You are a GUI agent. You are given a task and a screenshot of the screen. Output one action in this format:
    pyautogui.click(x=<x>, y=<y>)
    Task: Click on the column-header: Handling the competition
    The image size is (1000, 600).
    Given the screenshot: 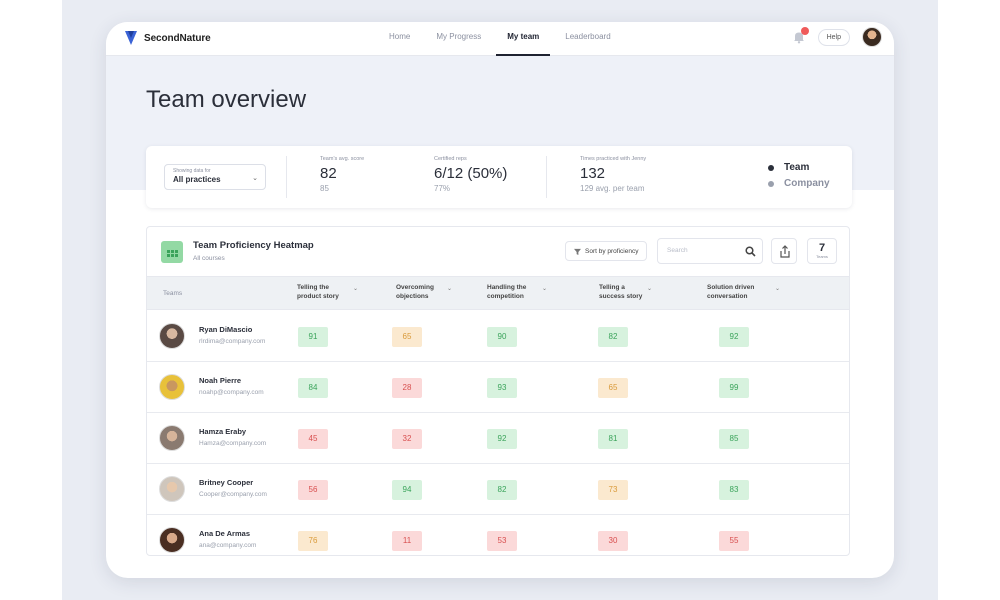 What is the action you would take?
    pyautogui.click(x=506, y=292)
    